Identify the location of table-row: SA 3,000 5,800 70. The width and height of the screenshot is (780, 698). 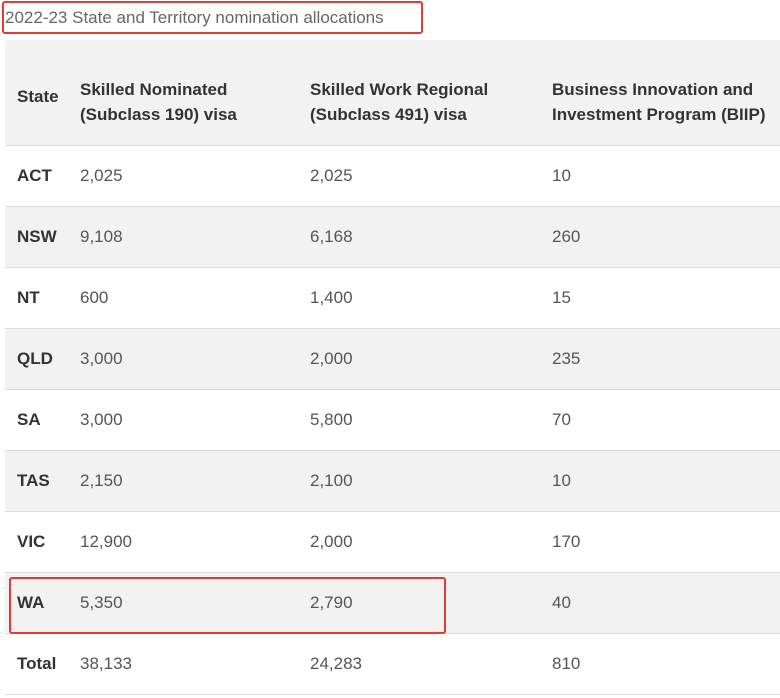
(392, 420).